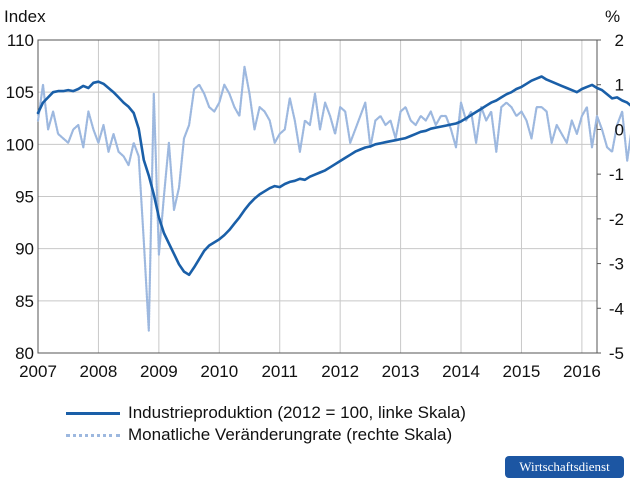 The image size is (630, 483). What do you see at coordinates (38, 371) in the screenshot?
I see `x-tick-label: 2007` at bounding box center [38, 371].